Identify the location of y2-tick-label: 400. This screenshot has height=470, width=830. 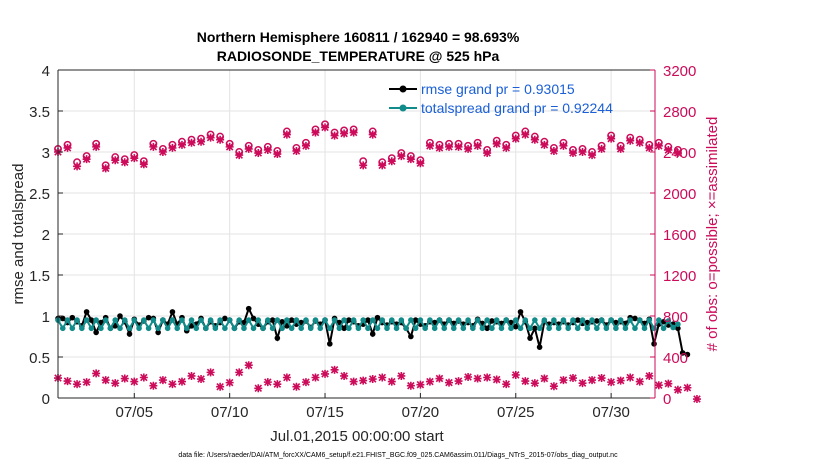
(675, 358).